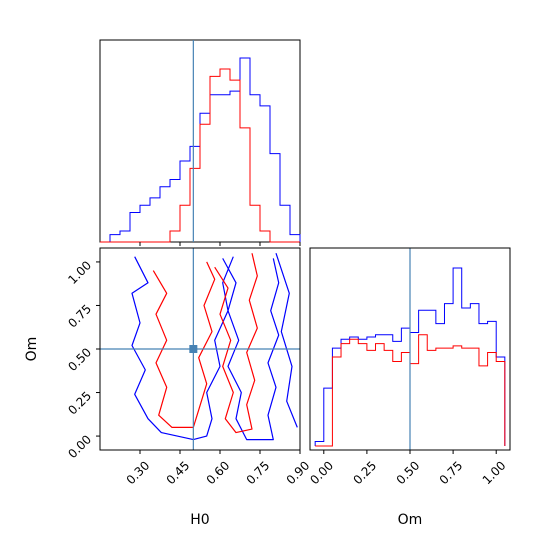  Describe the element at coordinates (79, 403) in the screenshot. I see `contour-ytick-label-1: 0.25` at that location.